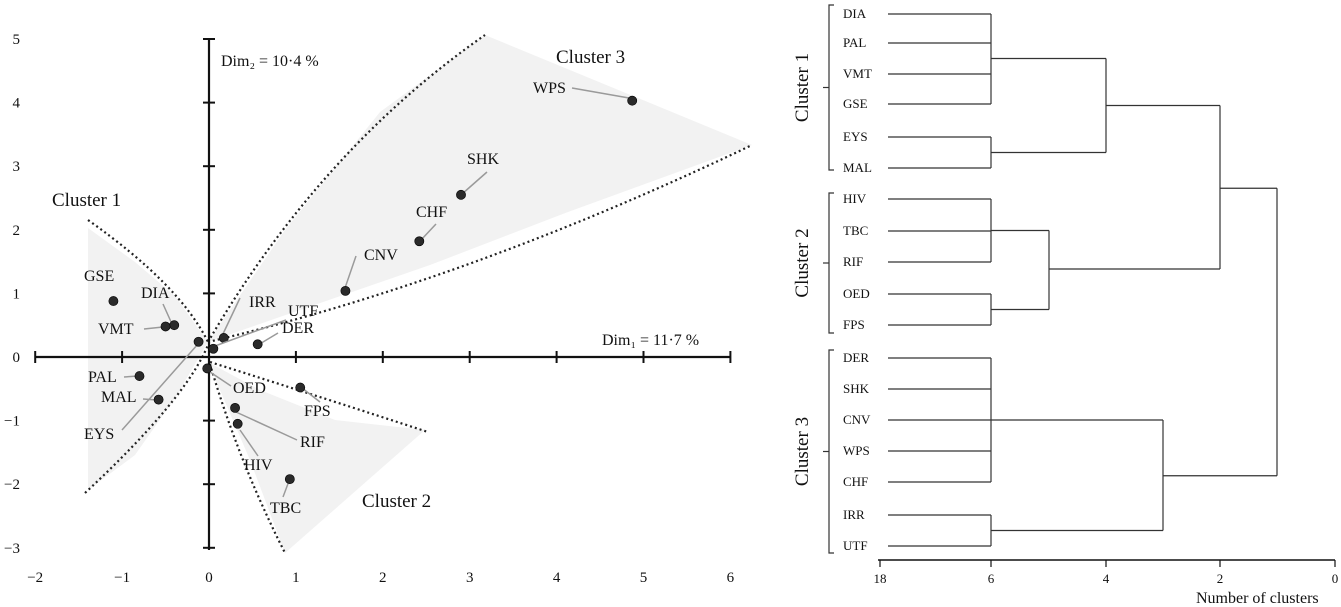 This screenshot has width=1341, height=607. What do you see at coordinates (35, 578) in the screenshot?
I see `x-tick-label: −2` at bounding box center [35, 578].